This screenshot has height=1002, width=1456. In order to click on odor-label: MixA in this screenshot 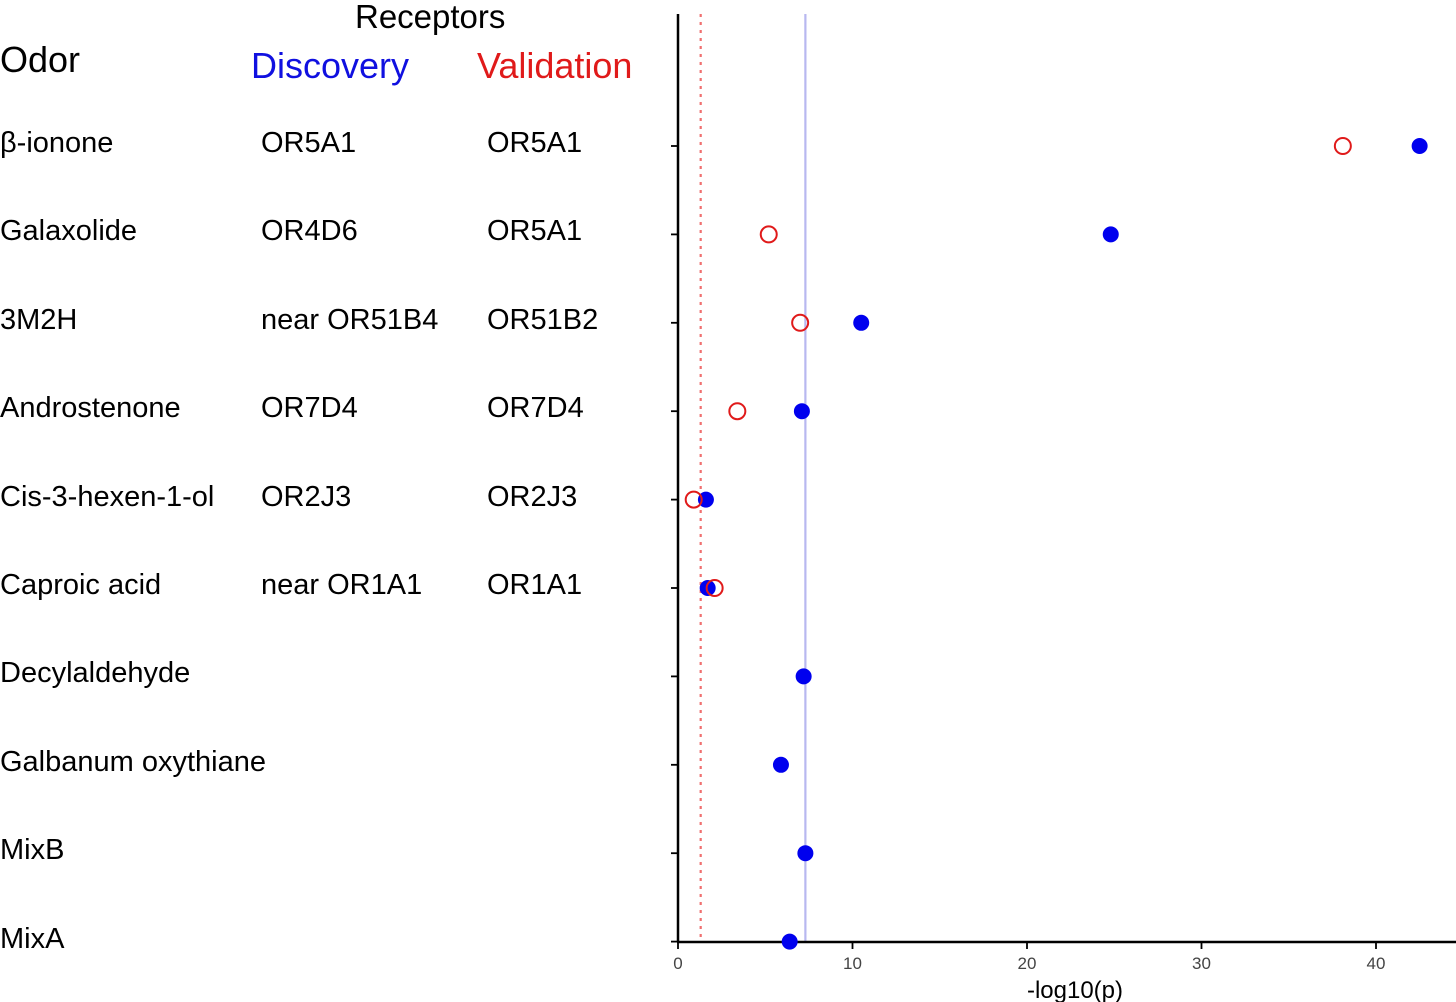, I will do `click(32, 938)`.